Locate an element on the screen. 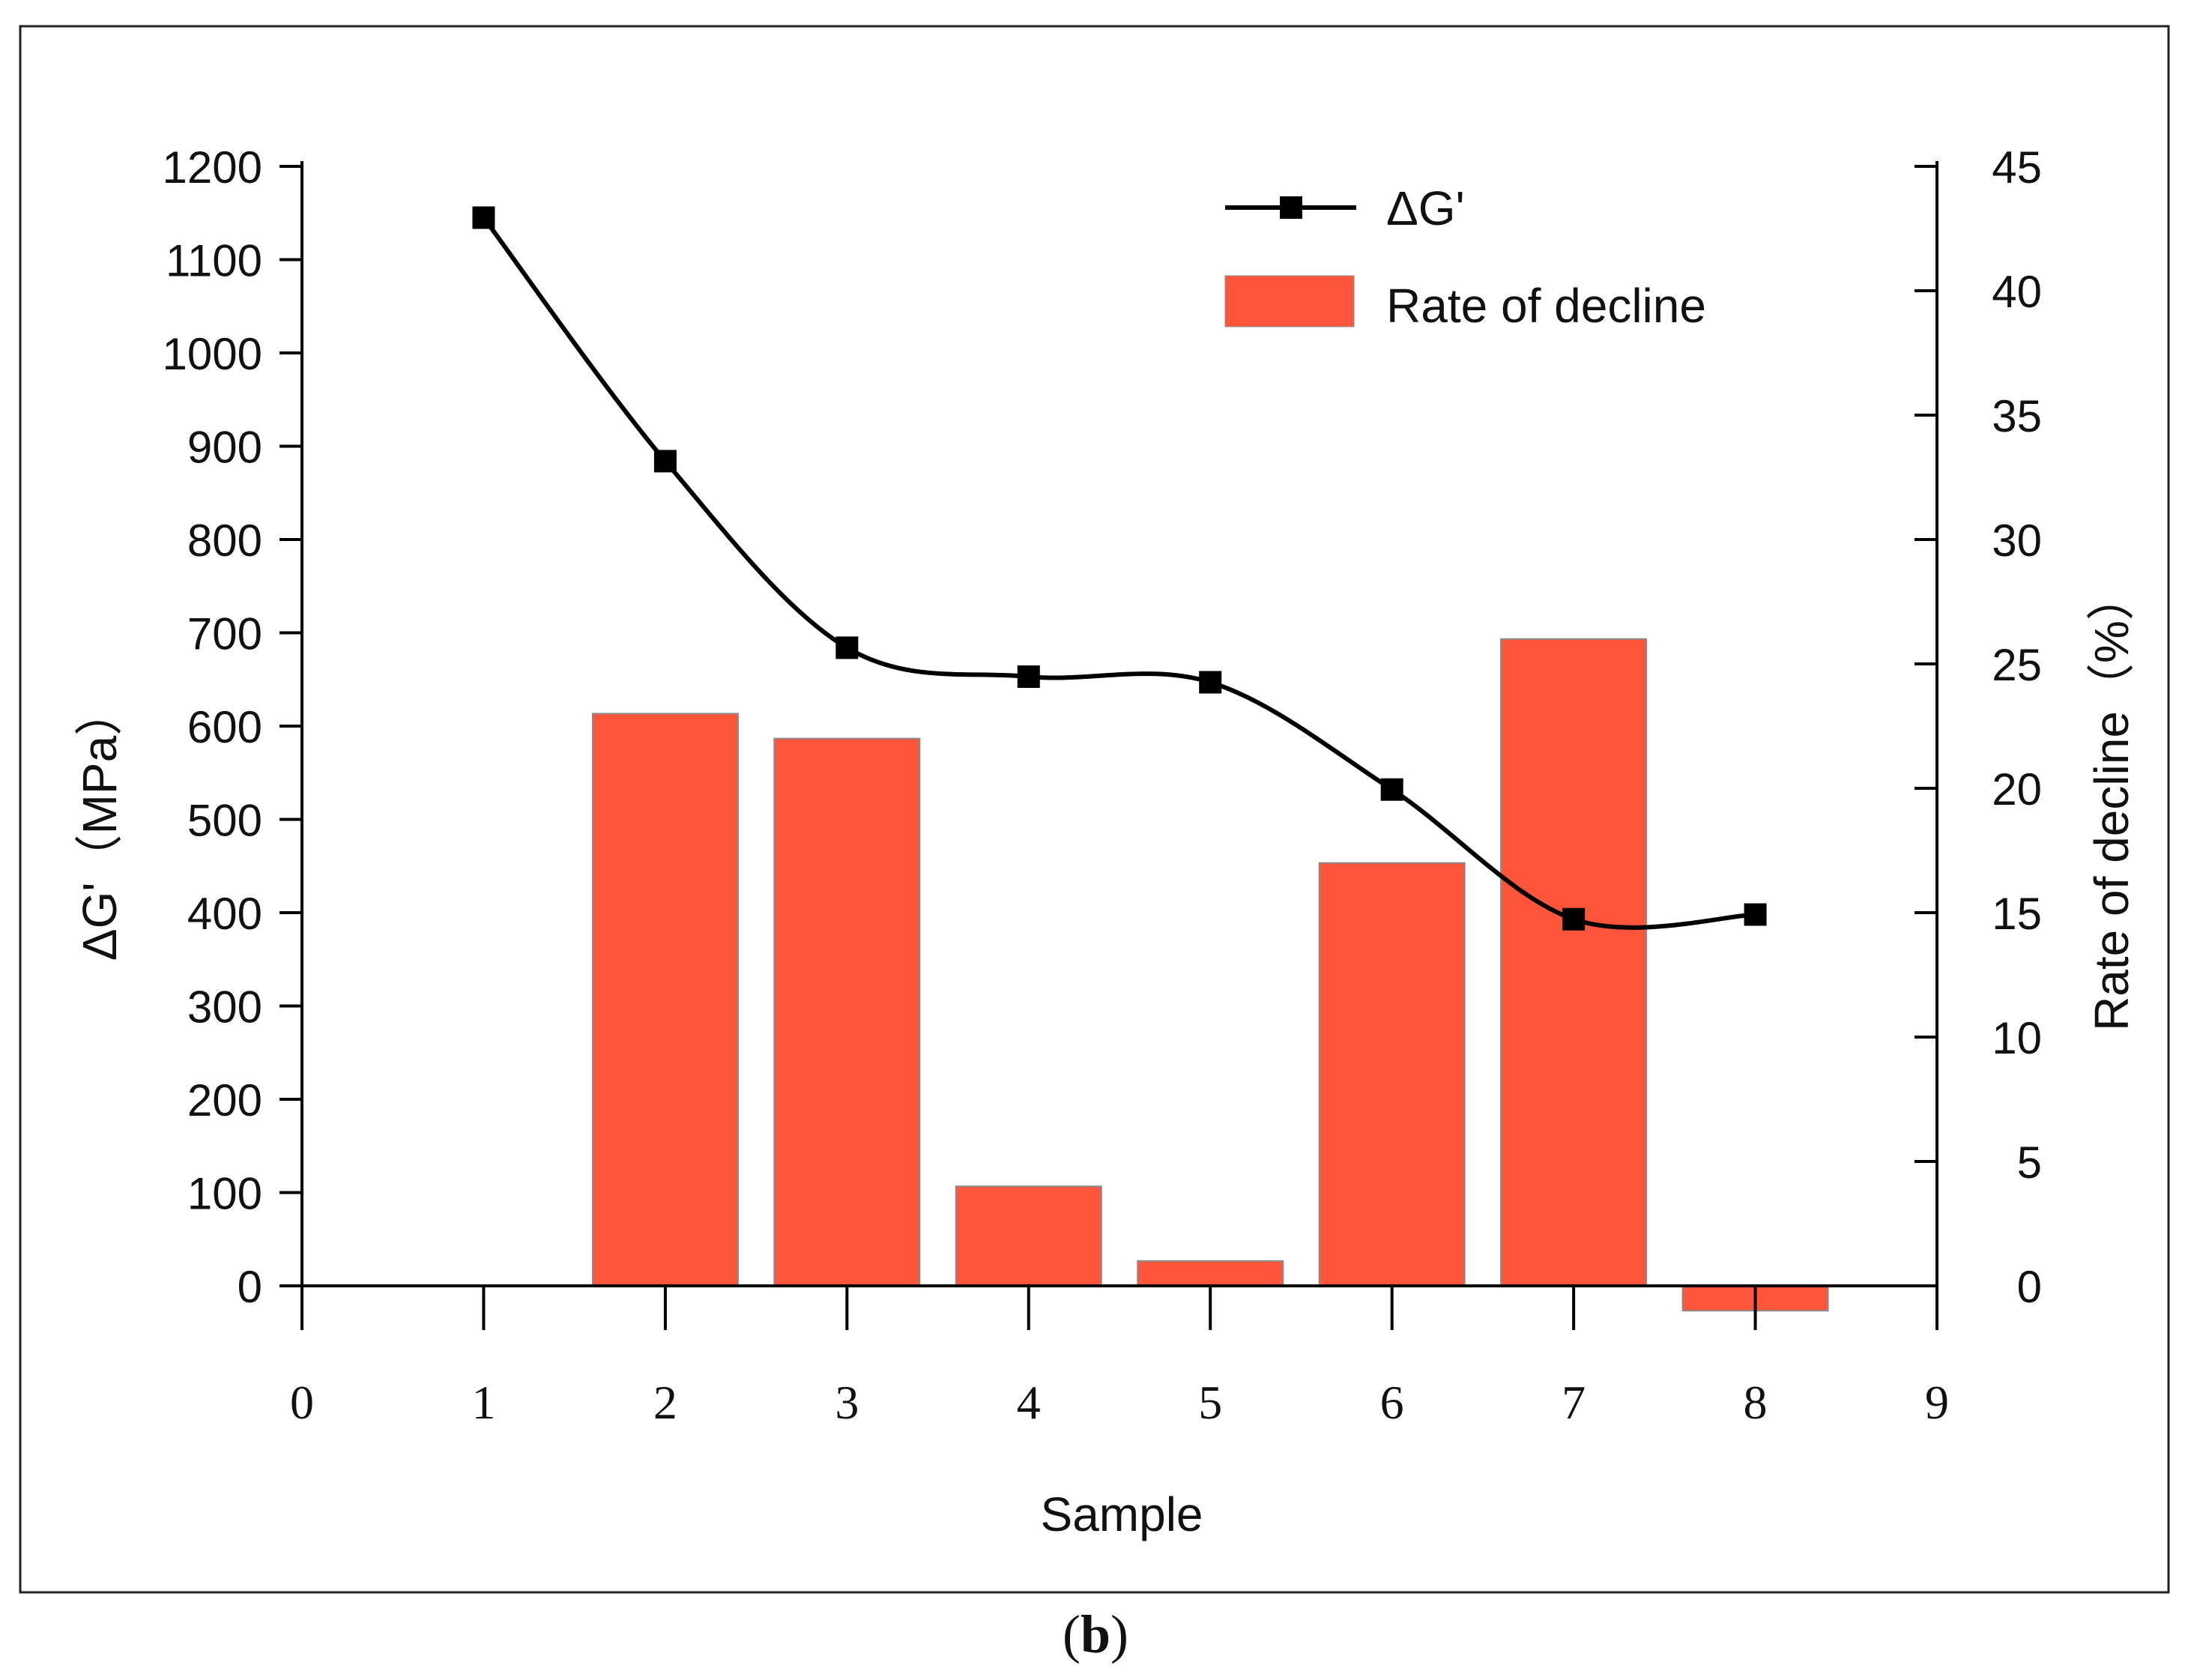 The width and height of the screenshot is (2191, 1680). x-tick-label: 6 is located at coordinates (1392, 1402).